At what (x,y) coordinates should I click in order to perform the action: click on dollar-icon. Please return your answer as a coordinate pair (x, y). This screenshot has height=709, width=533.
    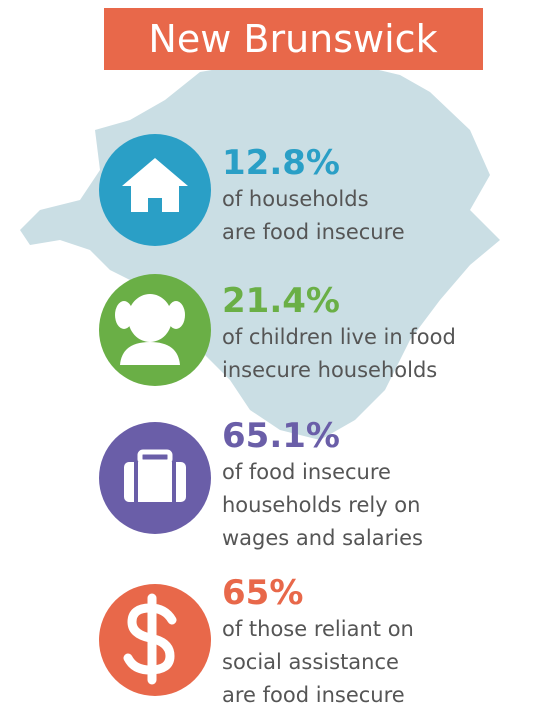
    Looking at the image, I should click on (150, 639).